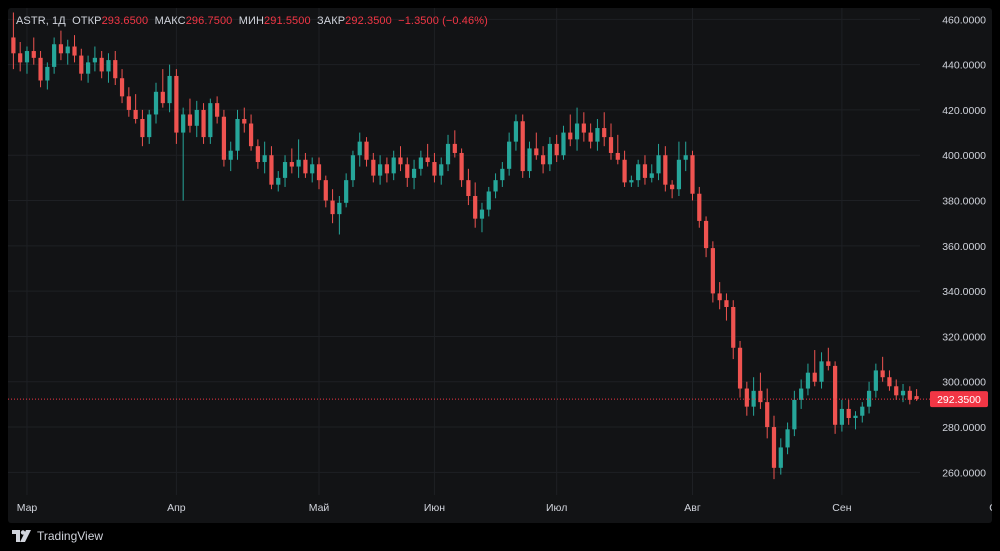 This screenshot has width=1000, height=551. I want to click on symbol-label: ASTR, 1Д, so click(41, 21).